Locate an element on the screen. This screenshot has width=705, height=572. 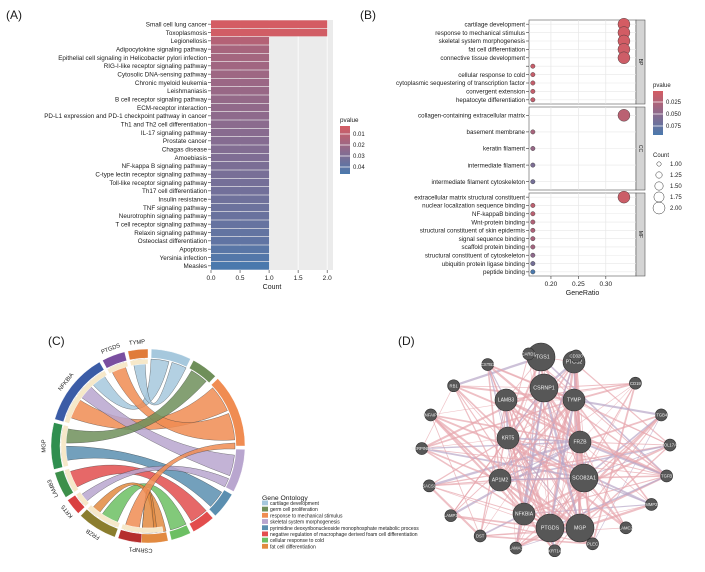
category-label-a: RIG-I-like receptor signaling pathway is located at coordinates (156, 66).